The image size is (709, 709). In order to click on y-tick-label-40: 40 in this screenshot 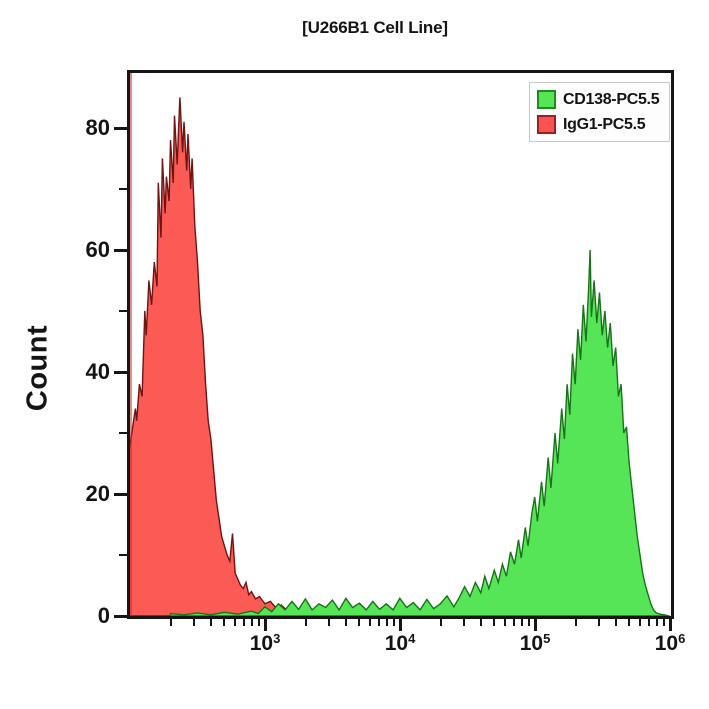, I will do `click(97, 371)`.